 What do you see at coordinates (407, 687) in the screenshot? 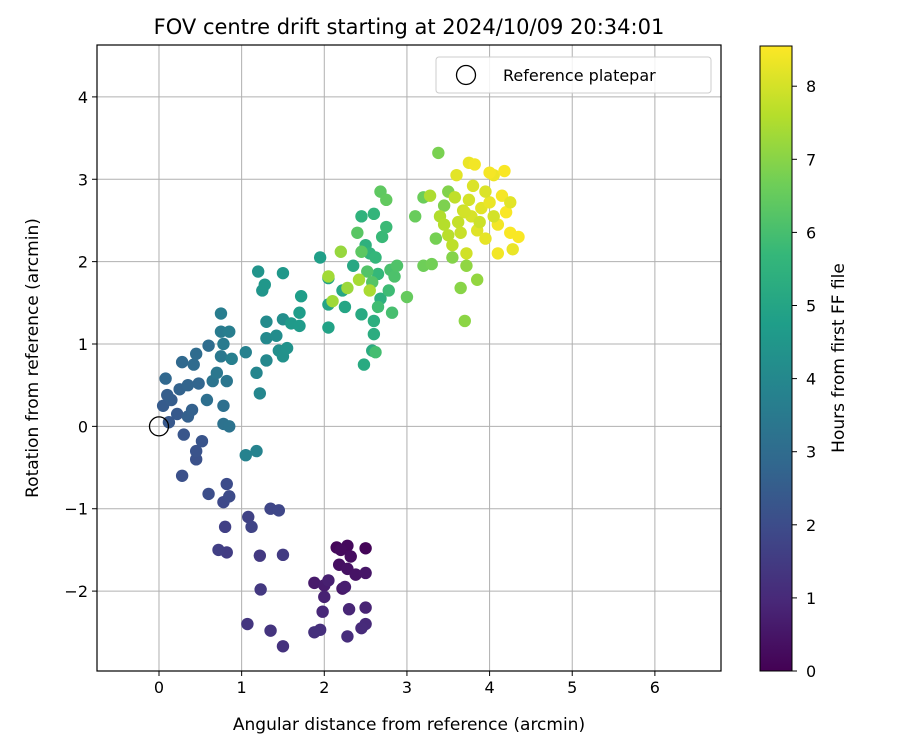
I see `x-tick-label: 3` at bounding box center [407, 687].